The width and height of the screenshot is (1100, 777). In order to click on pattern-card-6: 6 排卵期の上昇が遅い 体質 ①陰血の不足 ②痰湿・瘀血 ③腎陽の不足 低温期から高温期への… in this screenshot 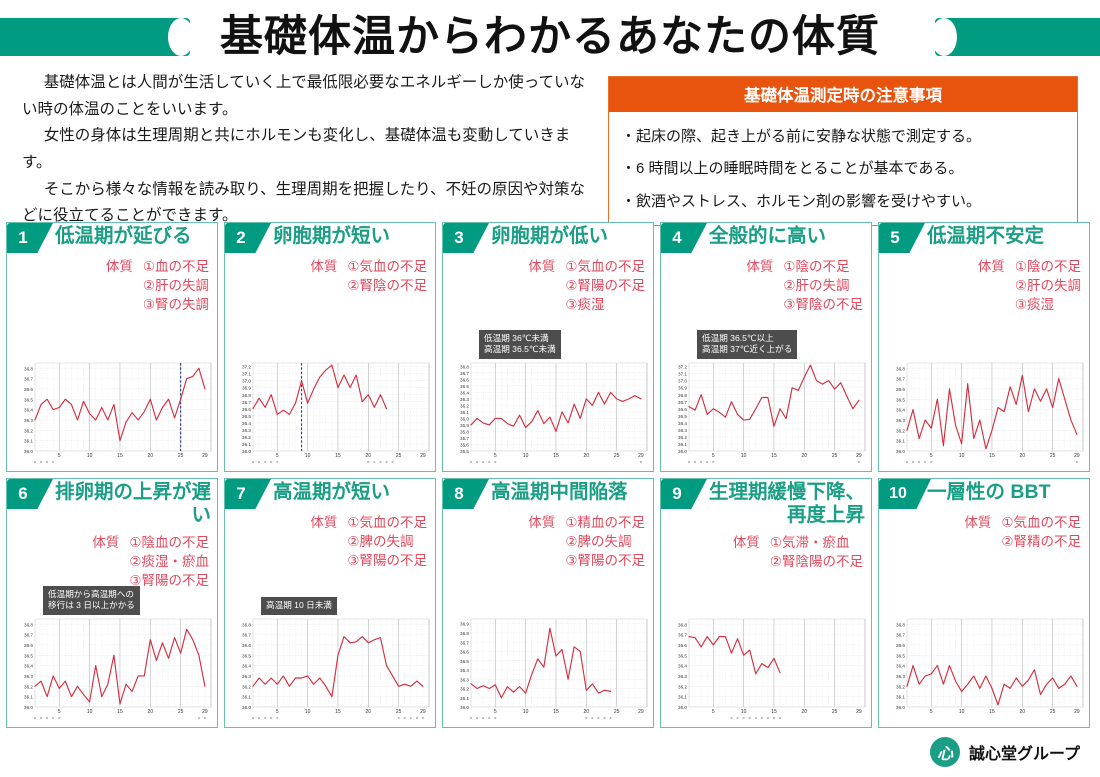, I will do `click(112, 603)`.